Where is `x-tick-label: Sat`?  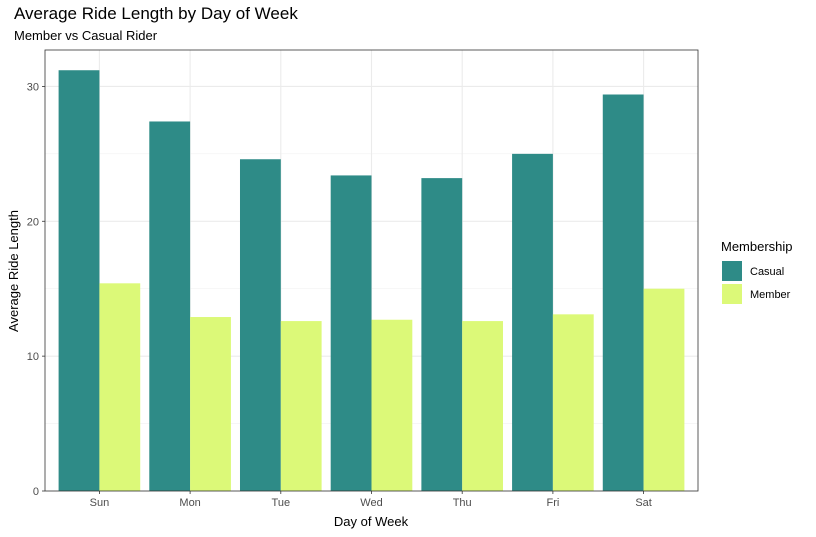
x-tick-label: Sat is located at coordinates (643, 503).